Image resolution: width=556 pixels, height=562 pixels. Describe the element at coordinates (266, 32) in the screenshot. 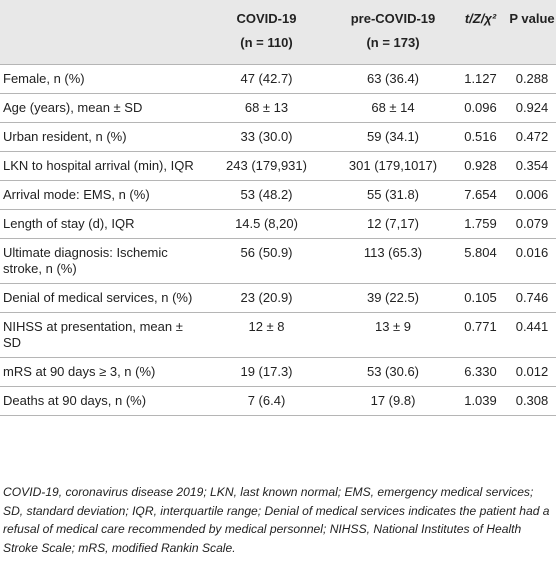

I see `header-covid: COVID-19 (n = 110)` at that location.